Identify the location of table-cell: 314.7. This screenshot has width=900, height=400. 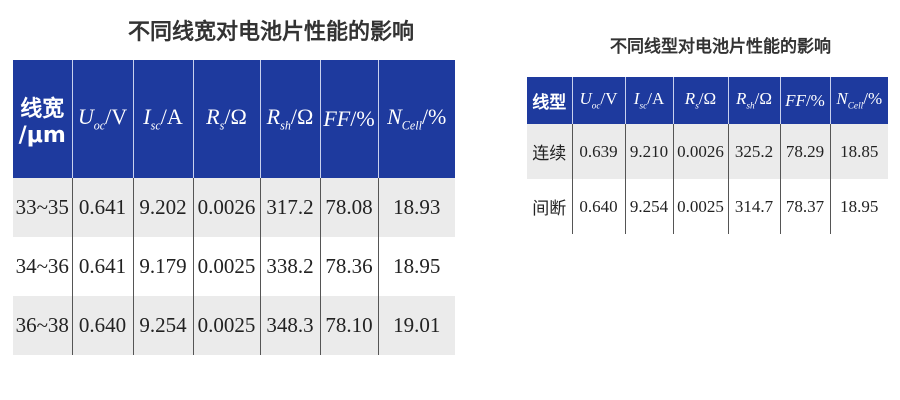
(753, 206).